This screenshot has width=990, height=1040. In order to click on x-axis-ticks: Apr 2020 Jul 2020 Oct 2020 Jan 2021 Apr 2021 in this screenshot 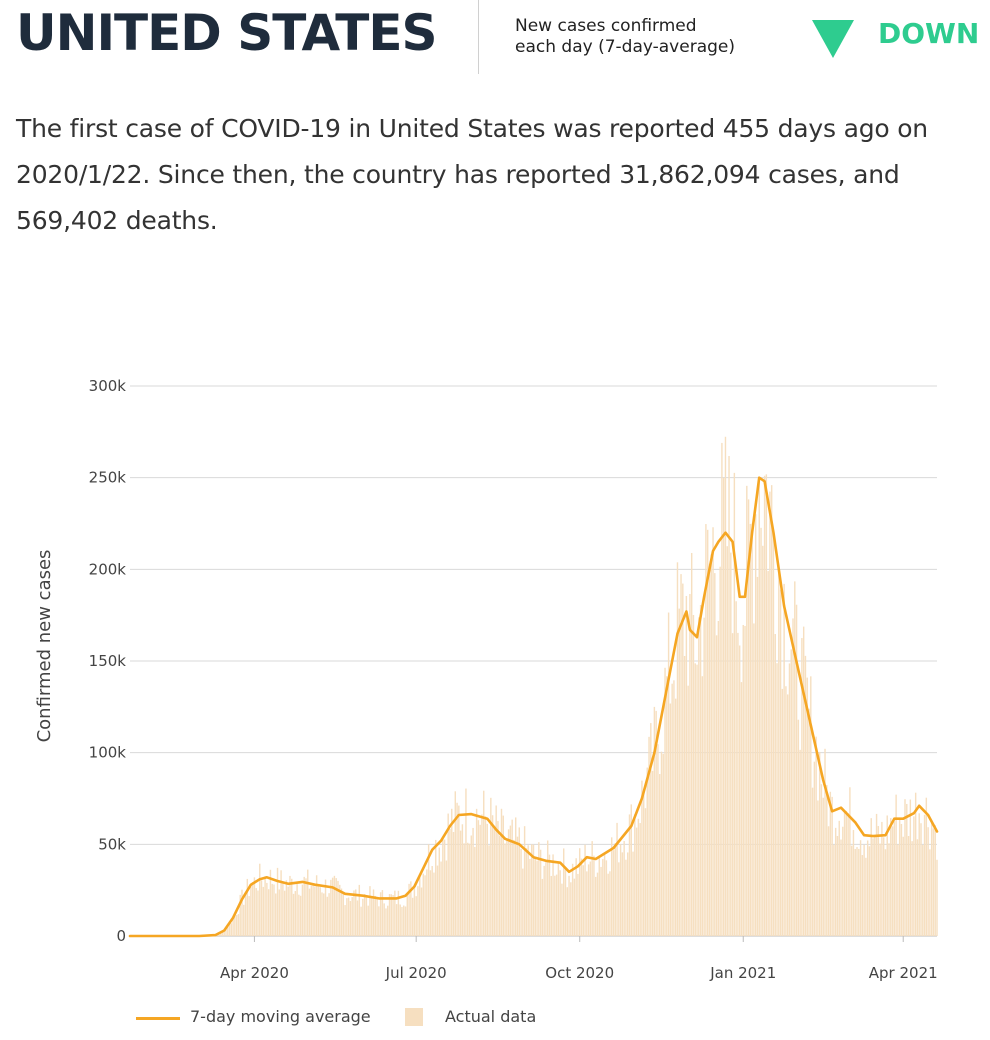, I will do `click(579, 959)`.